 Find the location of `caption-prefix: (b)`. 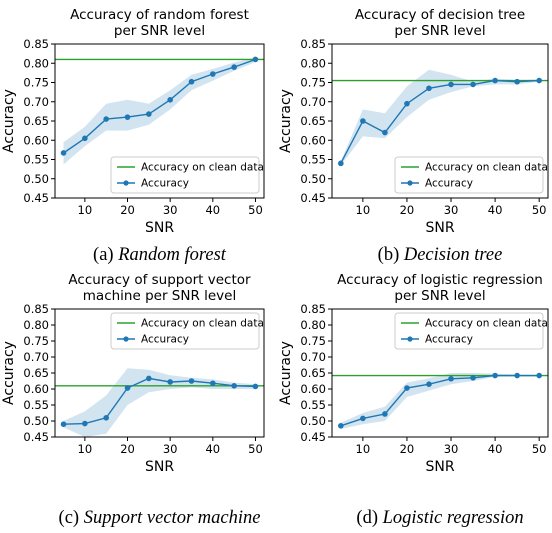

caption-prefix: (b) is located at coordinates (391, 255).